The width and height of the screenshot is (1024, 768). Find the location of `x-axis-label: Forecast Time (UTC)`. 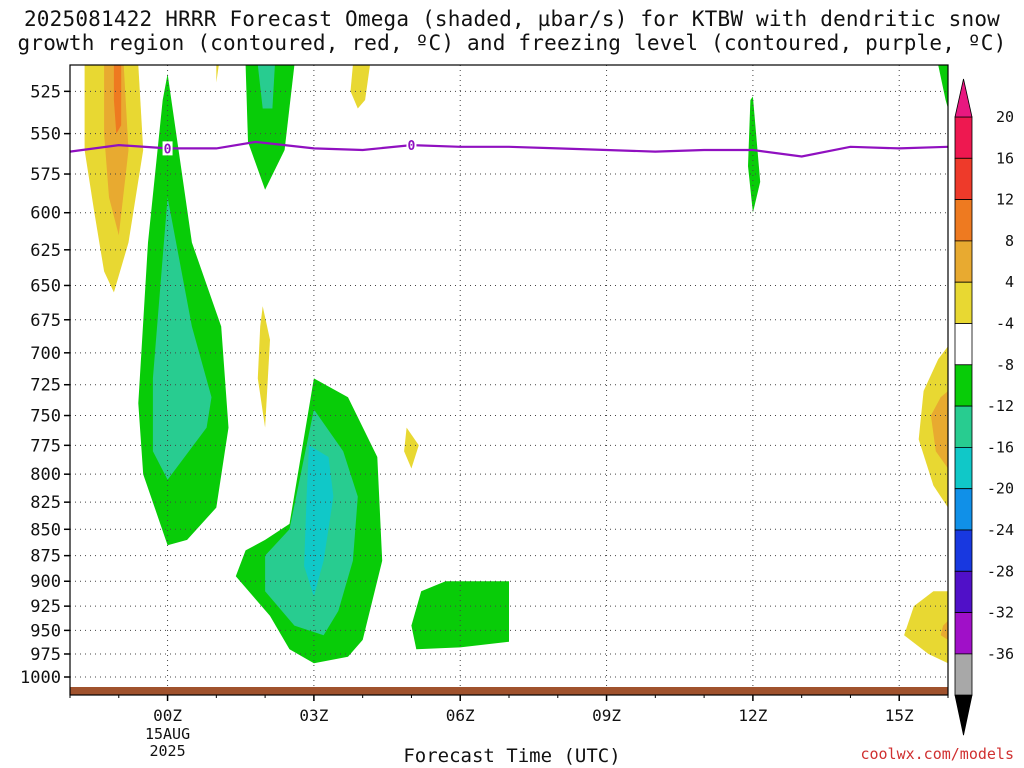

x-axis-label: Forecast Time (UTC) is located at coordinates (512, 756).